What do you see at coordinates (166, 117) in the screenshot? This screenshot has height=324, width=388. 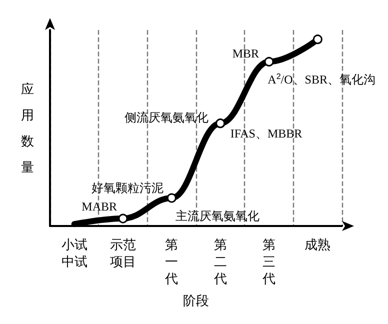 I see `annotation: 侧流厌氧氨氧化` at bounding box center [166, 117].